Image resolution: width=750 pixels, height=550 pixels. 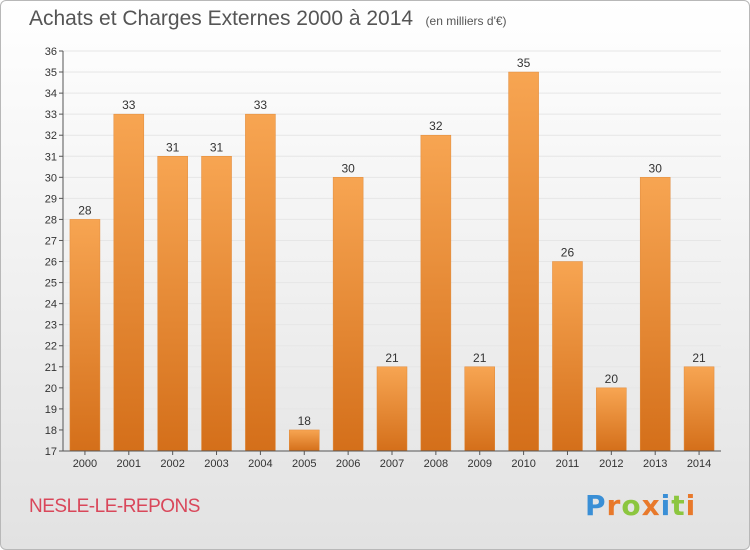 What do you see at coordinates (614, 505) in the screenshot?
I see `brand-letter: r` at bounding box center [614, 505].